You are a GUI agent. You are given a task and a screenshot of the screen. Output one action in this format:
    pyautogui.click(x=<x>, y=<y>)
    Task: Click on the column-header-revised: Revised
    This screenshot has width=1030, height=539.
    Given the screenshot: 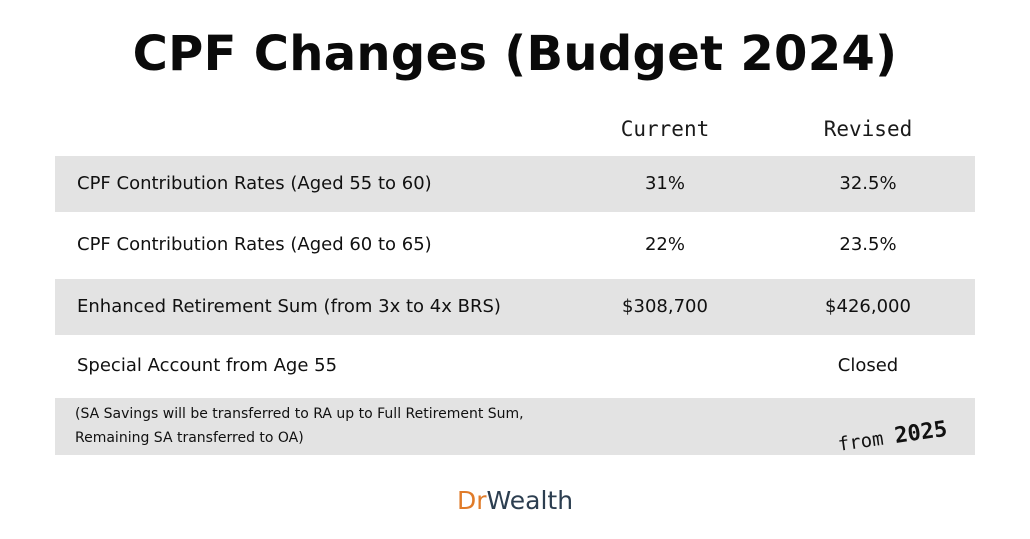 What is the action you would take?
    pyautogui.click(x=868, y=129)
    